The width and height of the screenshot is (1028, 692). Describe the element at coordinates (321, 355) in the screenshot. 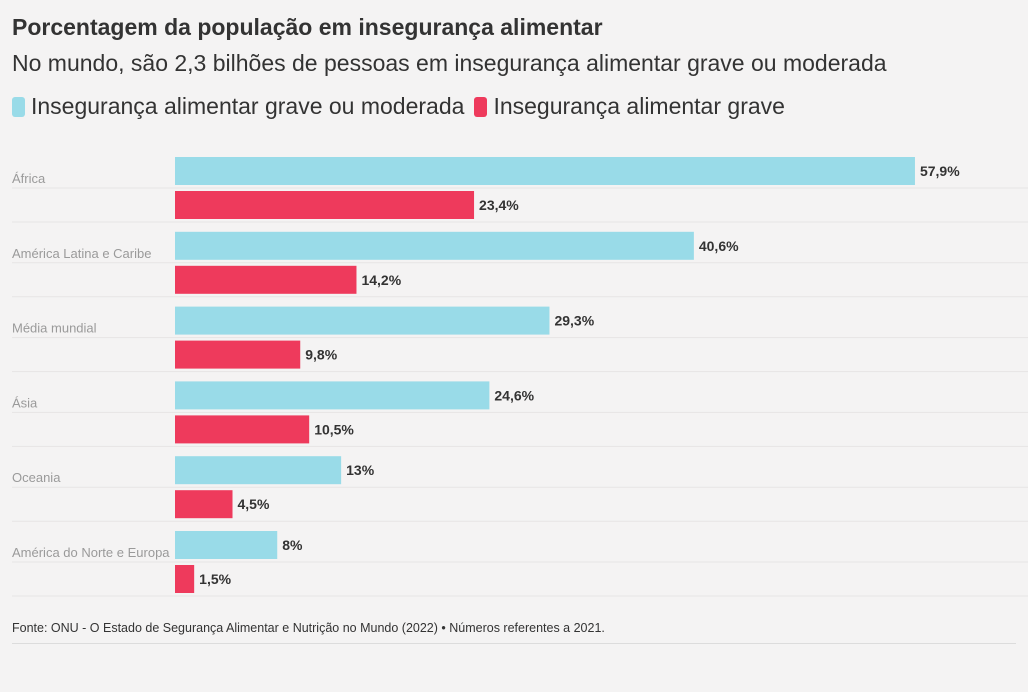

I see `data-label-severe-row-2: 9,8%` at that location.